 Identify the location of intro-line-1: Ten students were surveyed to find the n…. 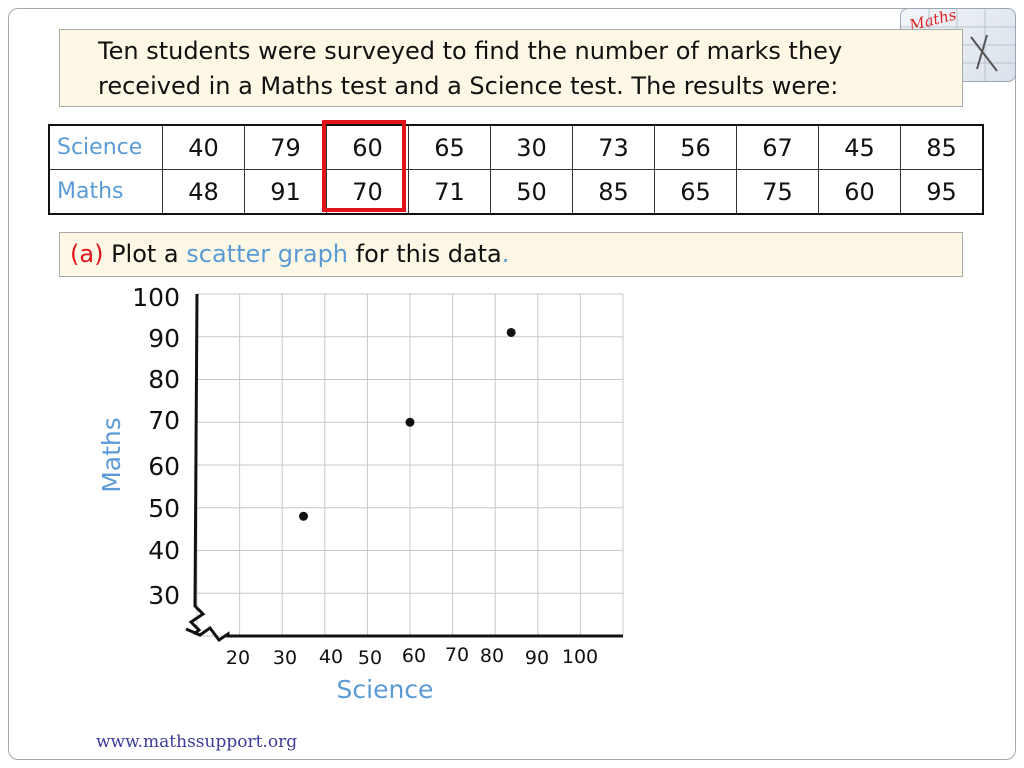
(470, 51).